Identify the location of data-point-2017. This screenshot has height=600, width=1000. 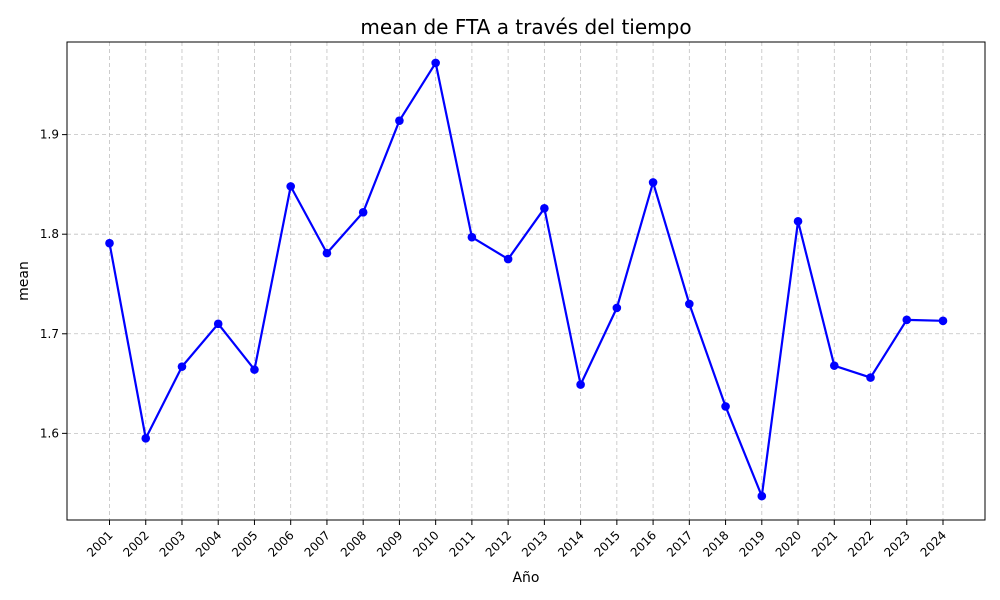
(689, 304).